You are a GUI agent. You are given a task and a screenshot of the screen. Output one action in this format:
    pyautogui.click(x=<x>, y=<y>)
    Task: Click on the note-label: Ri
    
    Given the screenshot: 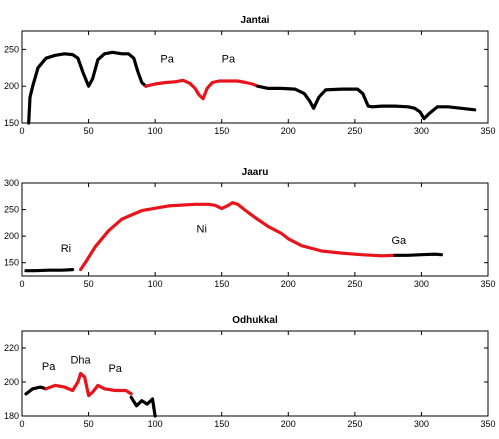 What is the action you would take?
    pyautogui.click(x=66, y=249)
    